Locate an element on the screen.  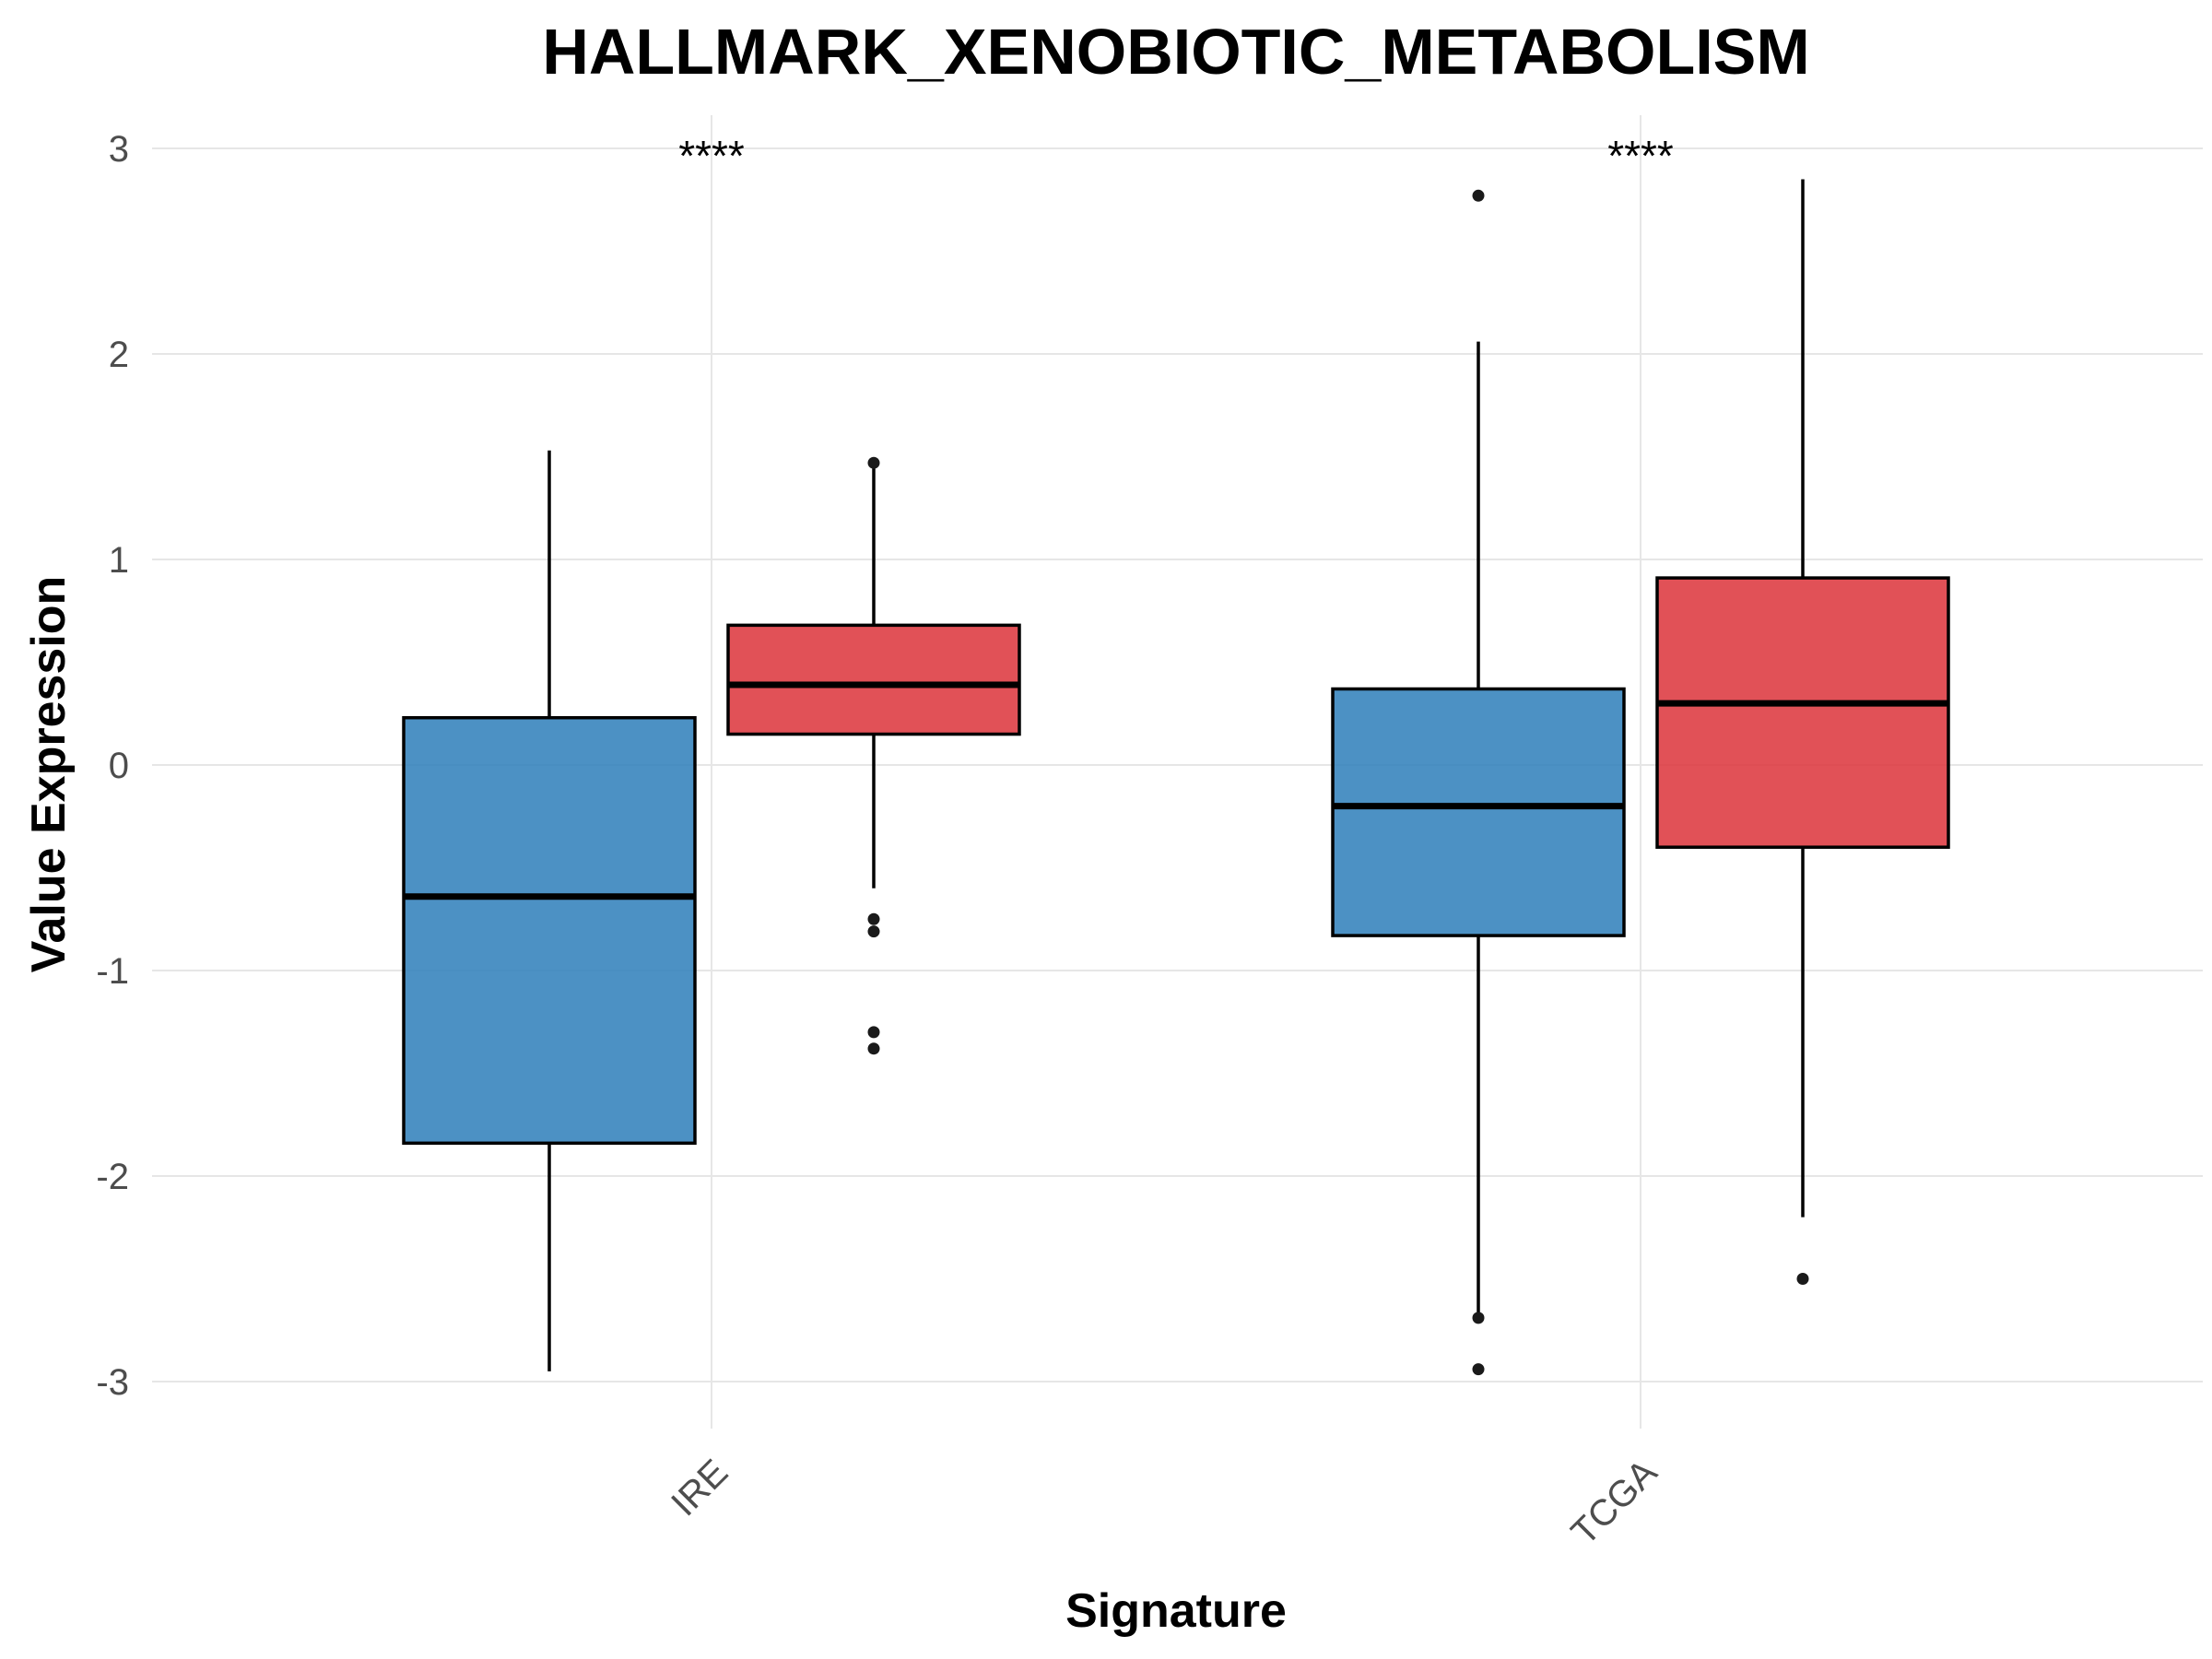
y-tick-label: -3 is located at coordinates (112, 1382).